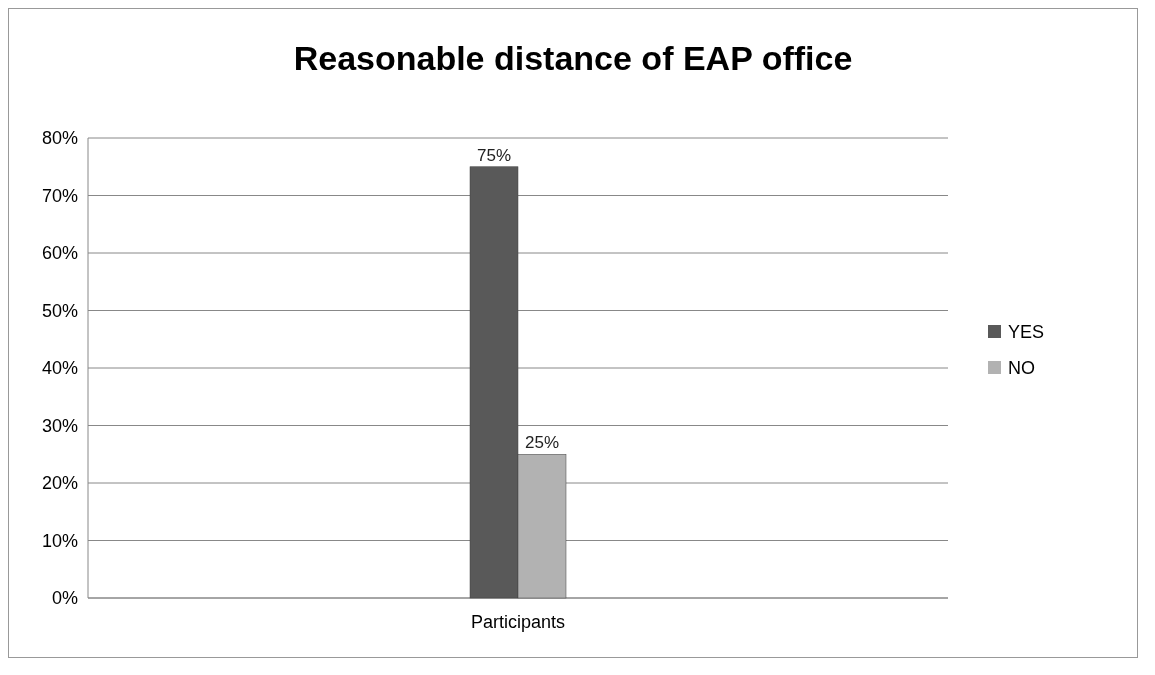 The width and height of the screenshot is (1155, 675). Describe the element at coordinates (59, 425) in the screenshot. I see `y-tick-label: 30%` at that location.